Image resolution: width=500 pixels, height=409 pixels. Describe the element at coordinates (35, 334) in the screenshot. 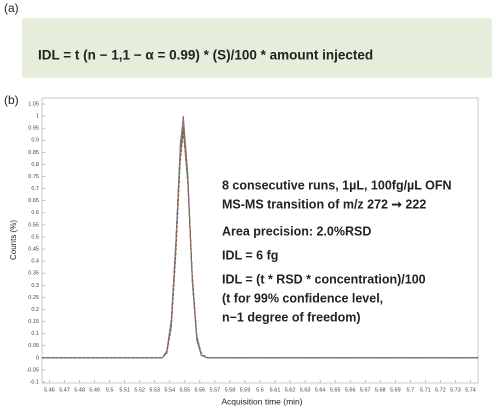

I see `y-tick-label: 0.1` at that location.